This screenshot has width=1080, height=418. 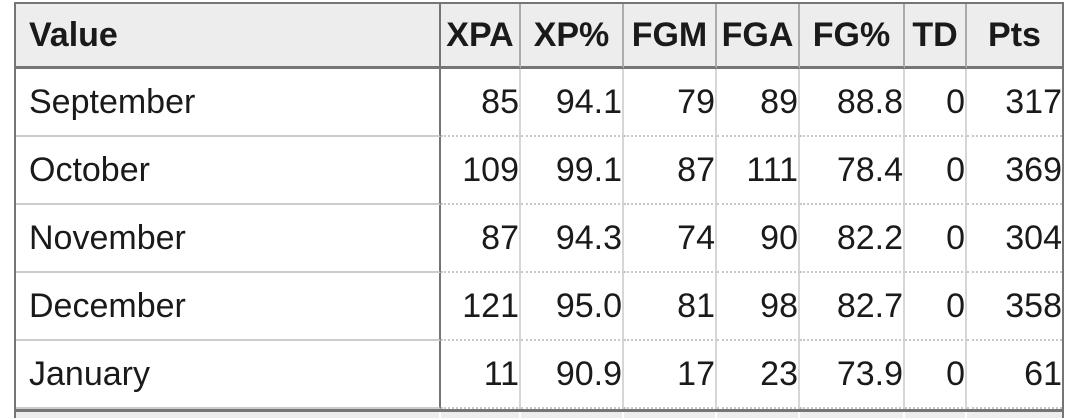 What do you see at coordinates (852, 103) in the screenshot?
I see `stat-cell: 88.8` at bounding box center [852, 103].